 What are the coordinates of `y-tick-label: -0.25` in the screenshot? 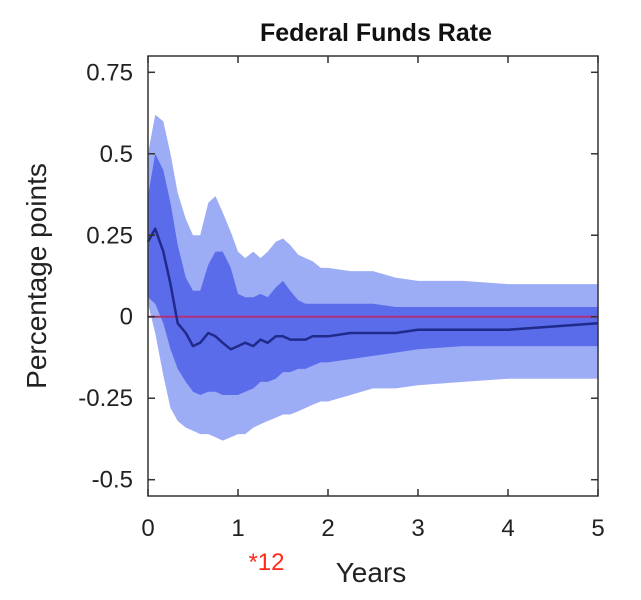 It's located at (105, 398).